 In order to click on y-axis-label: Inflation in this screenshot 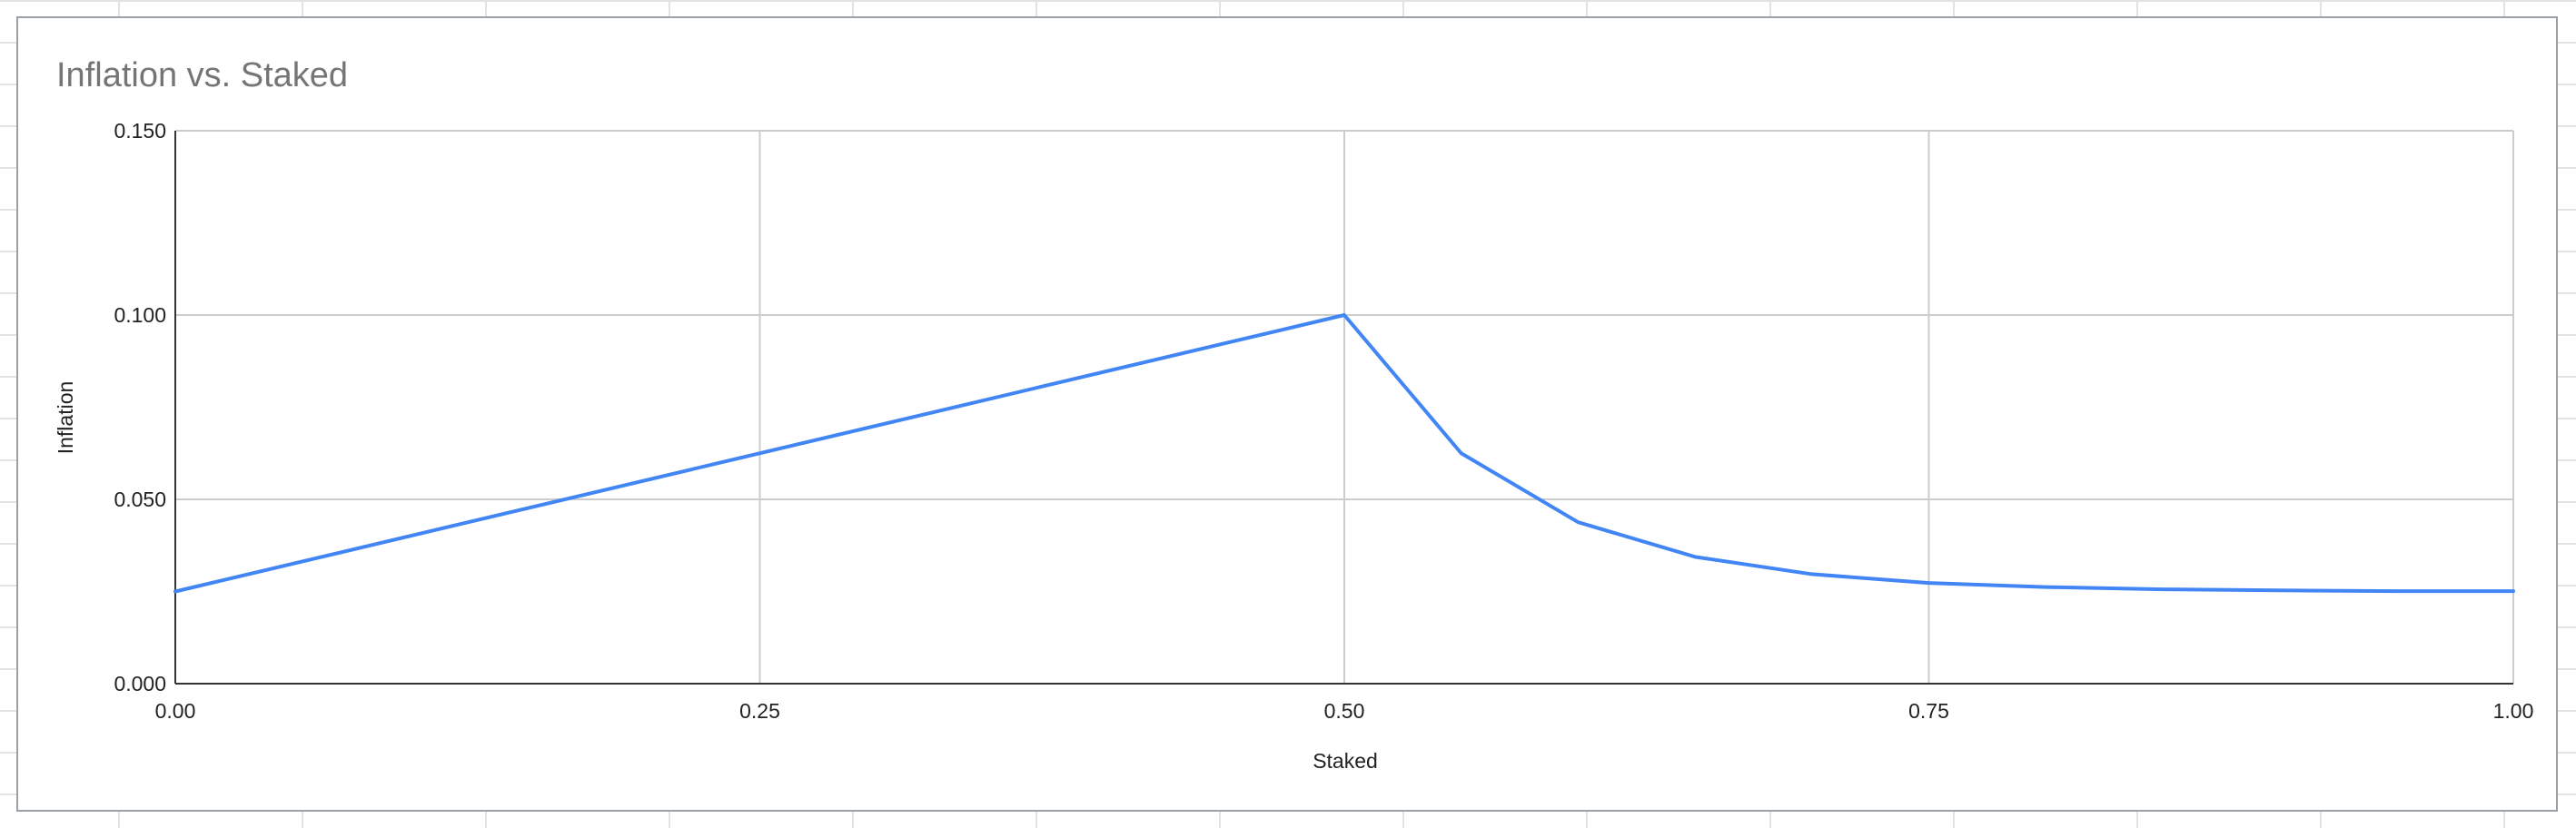, I will do `click(65, 418)`.